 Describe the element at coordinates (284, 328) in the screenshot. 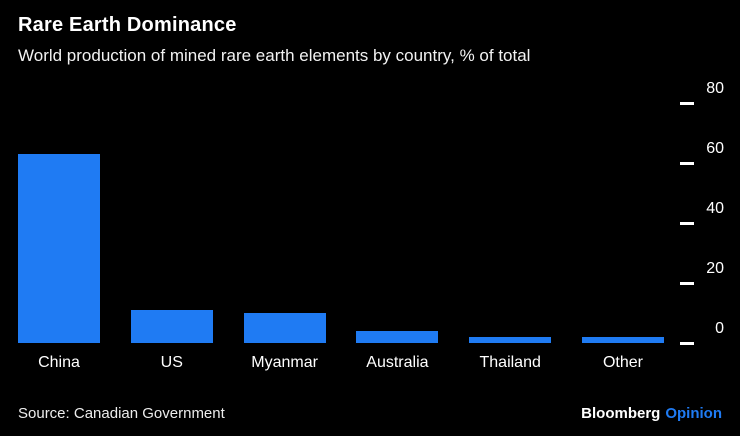

I see `bar-myanmar` at that location.